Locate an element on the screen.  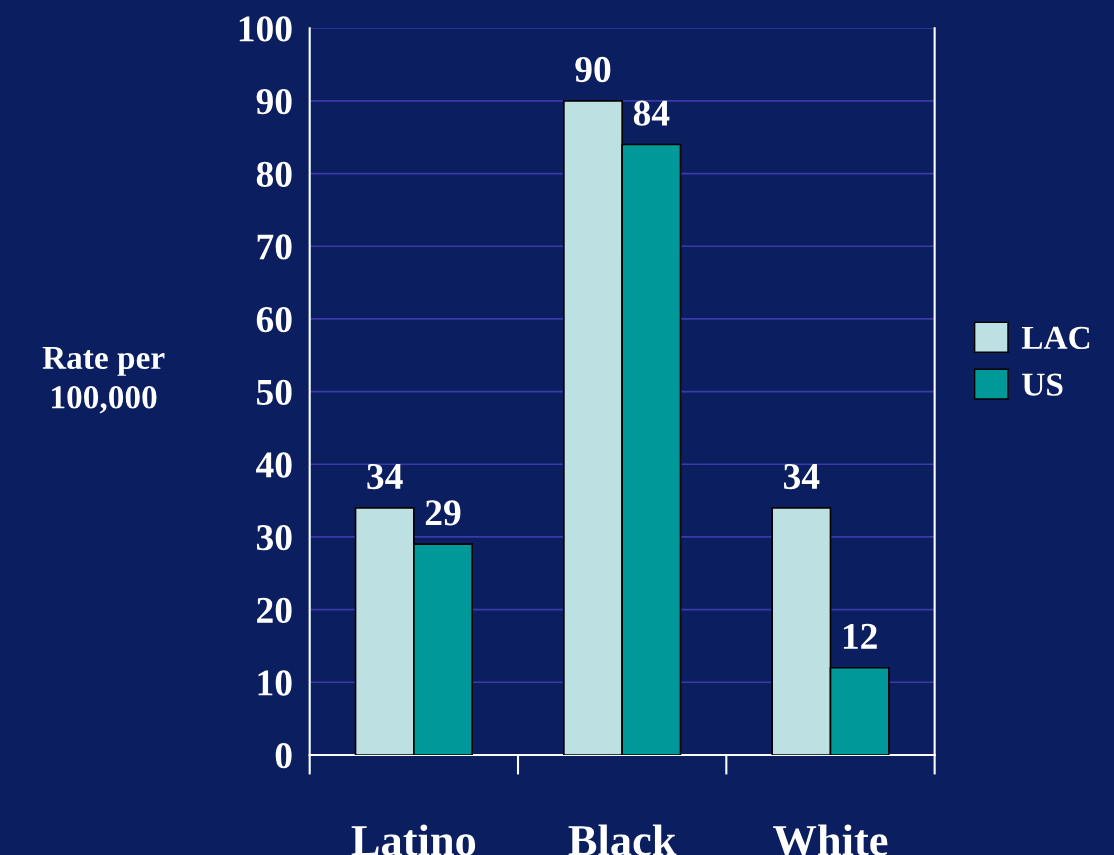
y-tick-label: 0 is located at coordinates (283, 756).